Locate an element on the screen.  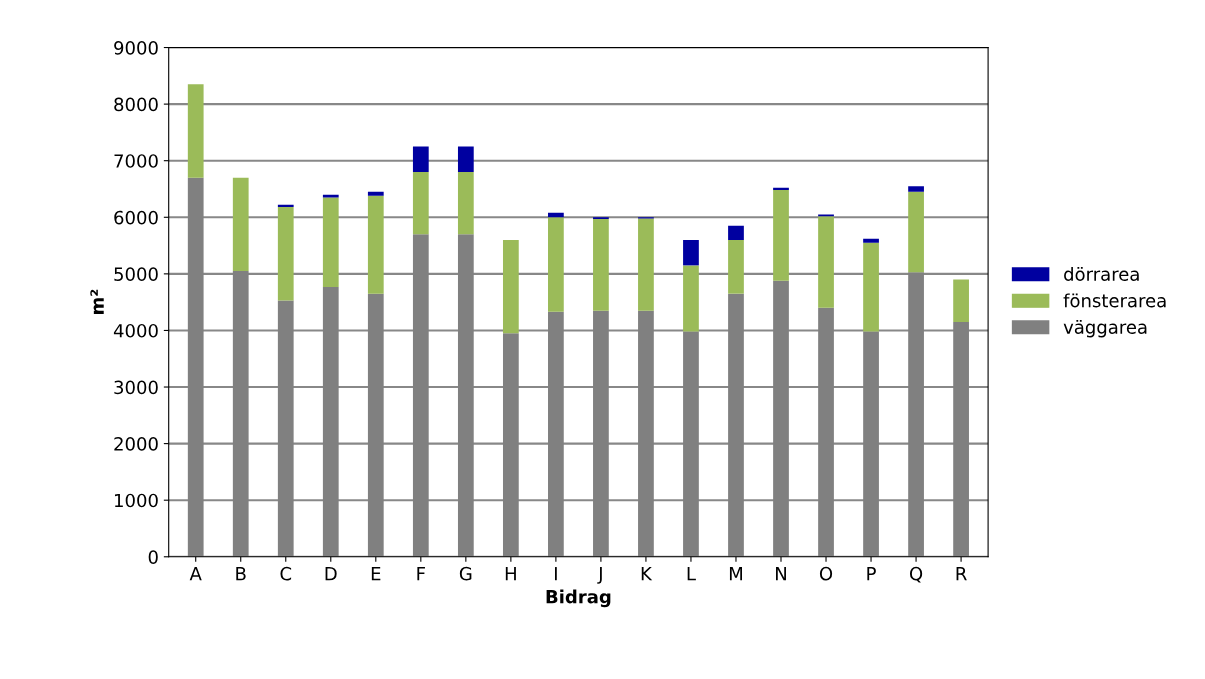
x-tick-label: K is located at coordinates (647, 574).